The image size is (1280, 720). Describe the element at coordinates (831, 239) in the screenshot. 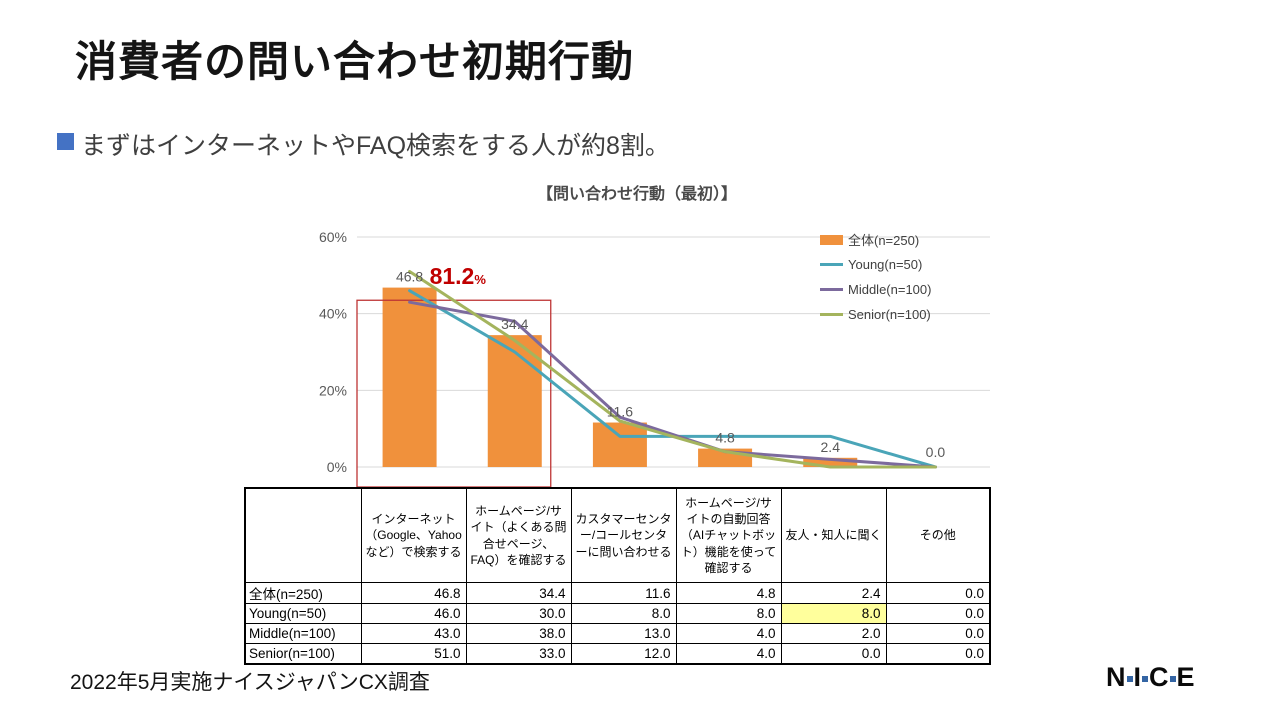

I see `legend-bar-swatch-icon` at that location.